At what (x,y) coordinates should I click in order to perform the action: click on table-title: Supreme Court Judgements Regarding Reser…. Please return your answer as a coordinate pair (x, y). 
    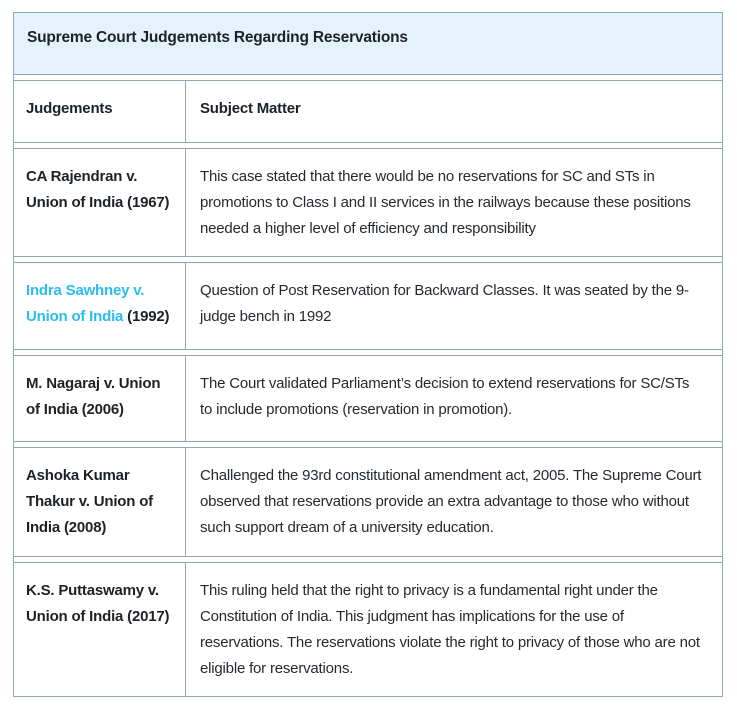
    Looking at the image, I should click on (368, 44).